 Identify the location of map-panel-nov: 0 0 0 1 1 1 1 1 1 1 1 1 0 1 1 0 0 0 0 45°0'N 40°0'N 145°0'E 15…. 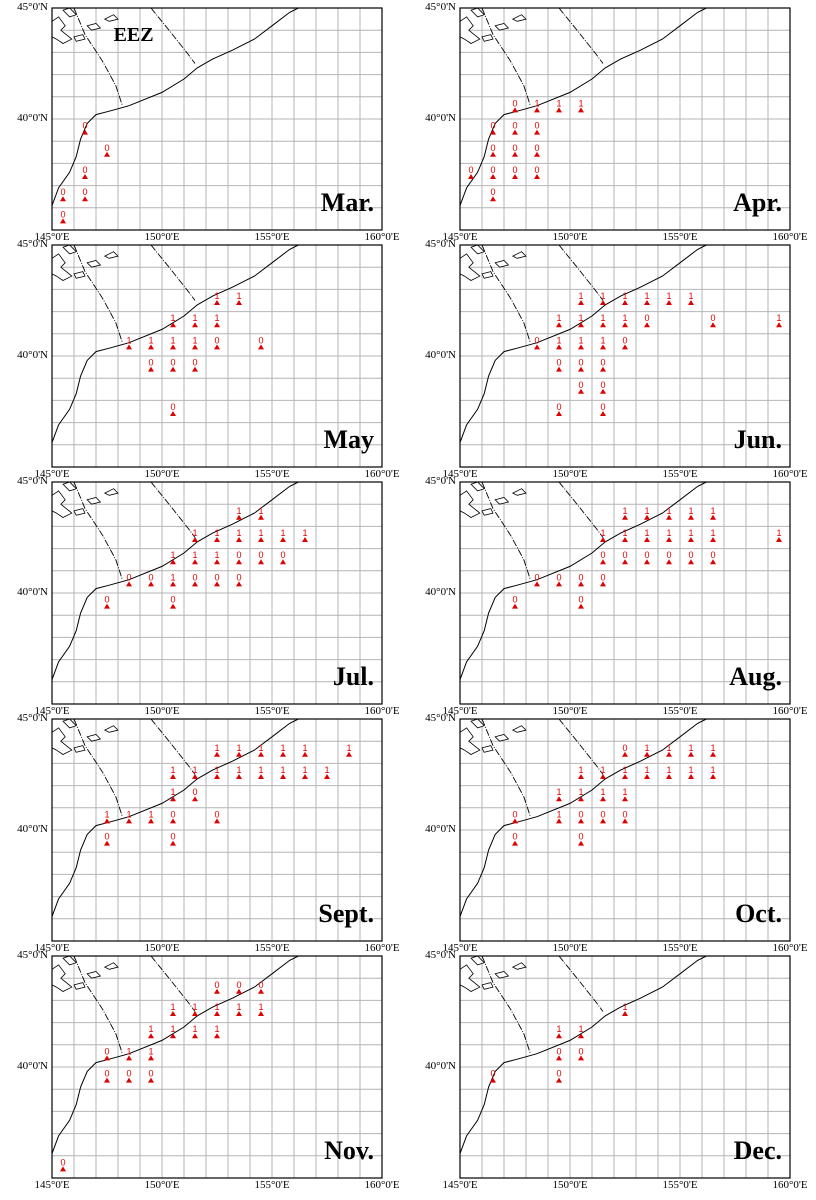
(204, 1069).